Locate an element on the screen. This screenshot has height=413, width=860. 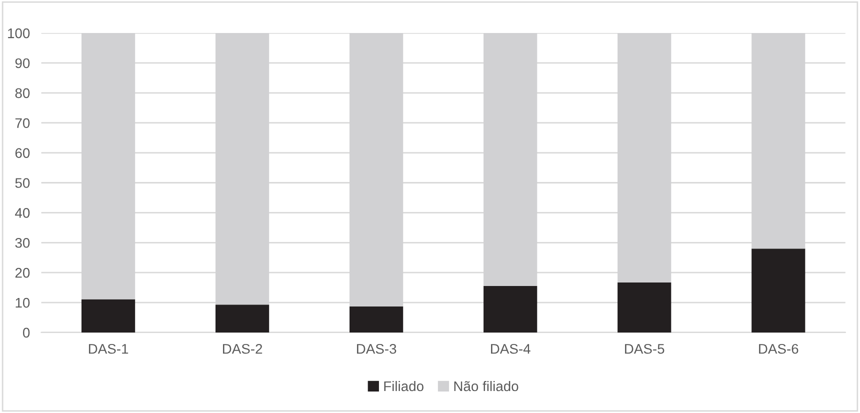
x-tick-label: DAS-5 is located at coordinates (644, 349).